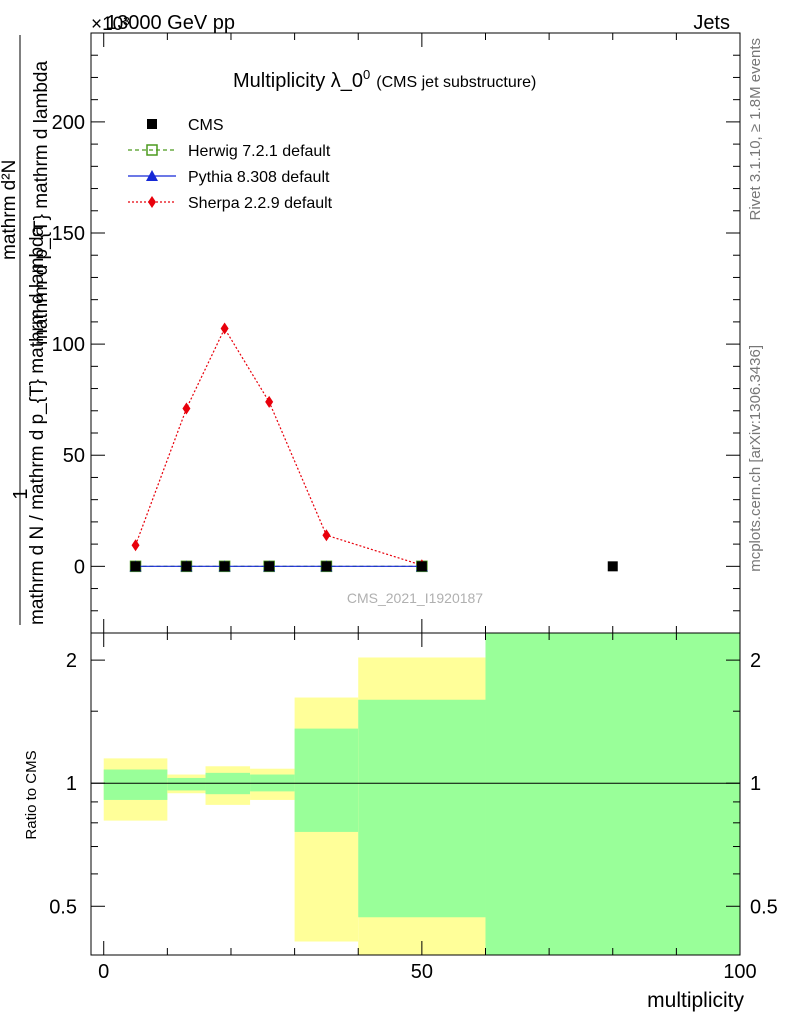 The height and width of the screenshot is (1024, 786). Describe the element at coordinates (74, 456) in the screenshot. I see `y-tick-label: 50` at that location.